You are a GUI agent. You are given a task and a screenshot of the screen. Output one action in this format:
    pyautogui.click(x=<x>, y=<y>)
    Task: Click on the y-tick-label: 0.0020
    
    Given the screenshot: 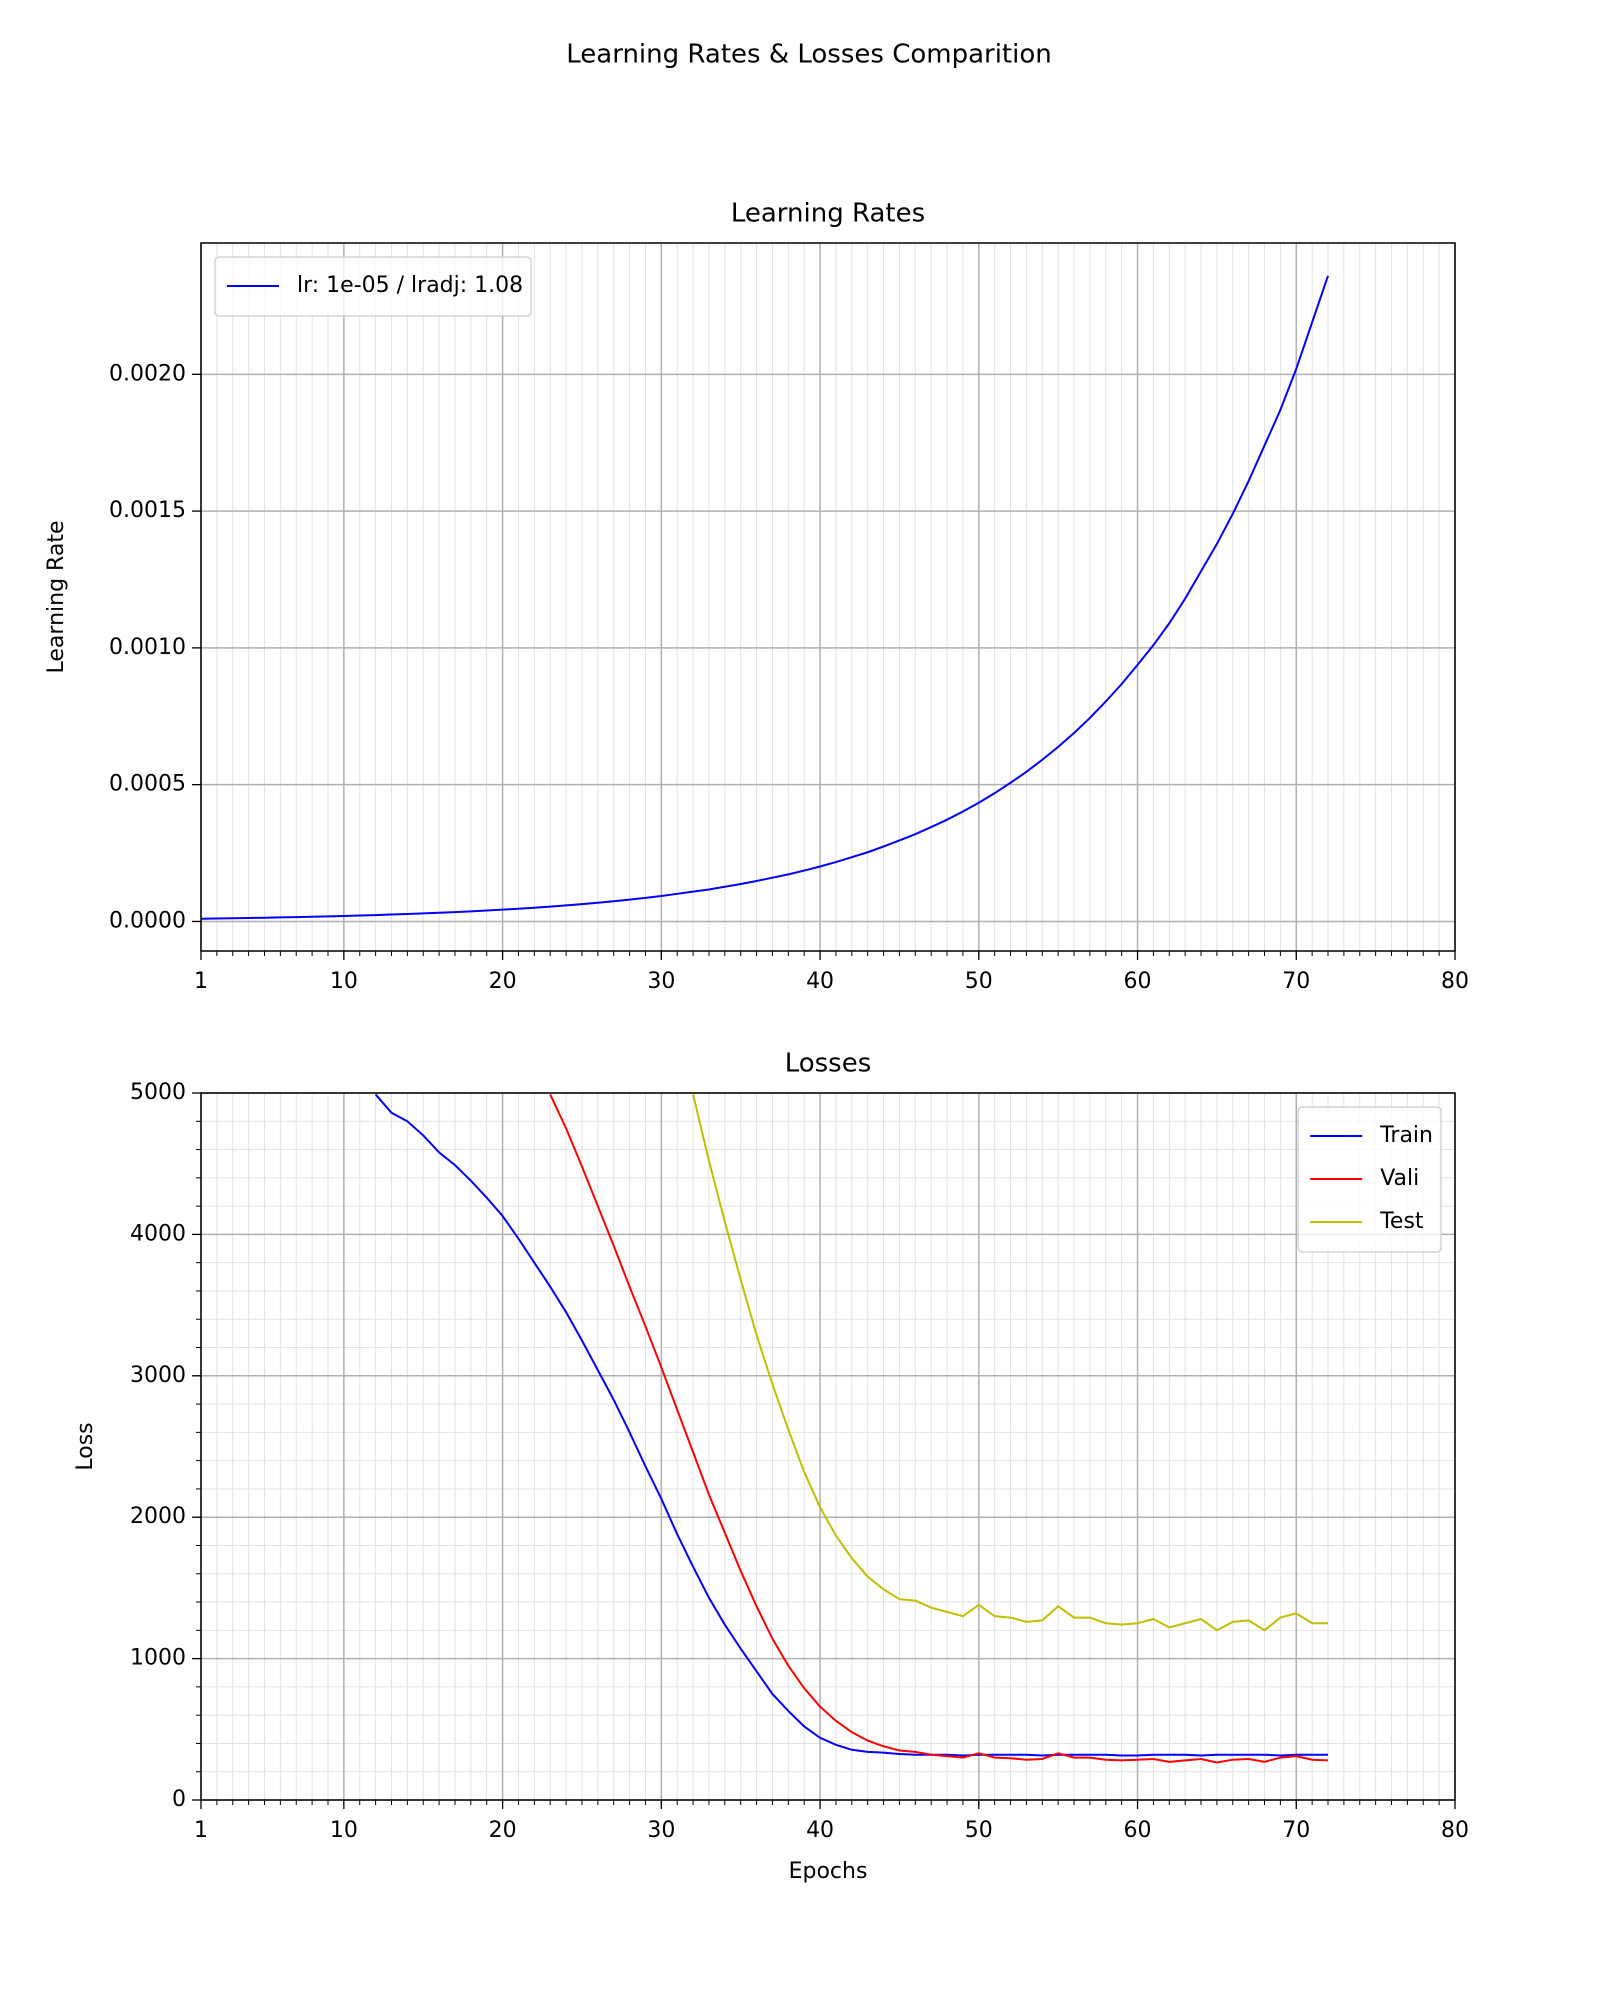 What is the action you would take?
    pyautogui.click(x=147, y=373)
    